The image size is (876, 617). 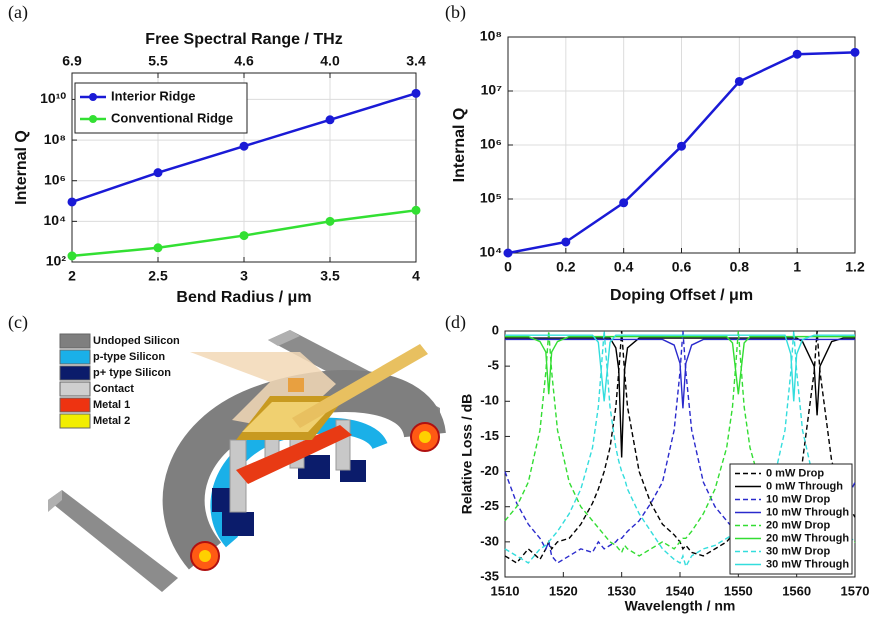 I want to click on x-tick-label: 1530, so click(x=621, y=590).